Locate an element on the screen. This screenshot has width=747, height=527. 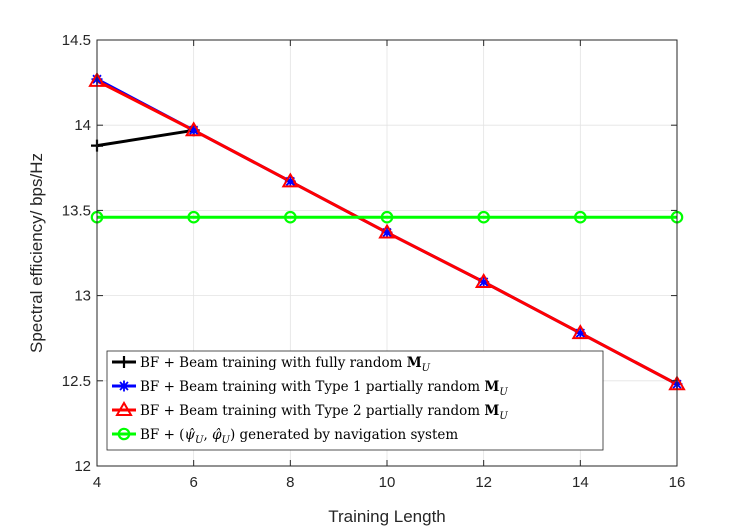
x-tick-label: 6 is located at coordinates (193, 482).